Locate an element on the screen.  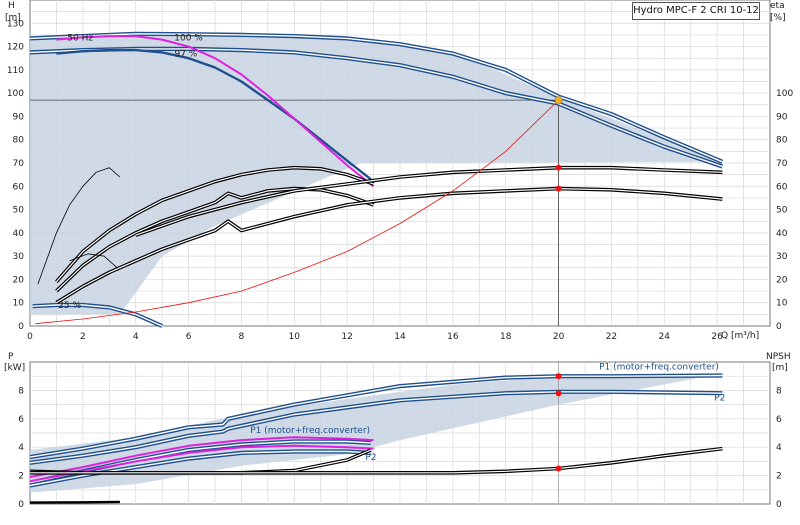
y-label-left-top: H is located at coordinates (11, 6).